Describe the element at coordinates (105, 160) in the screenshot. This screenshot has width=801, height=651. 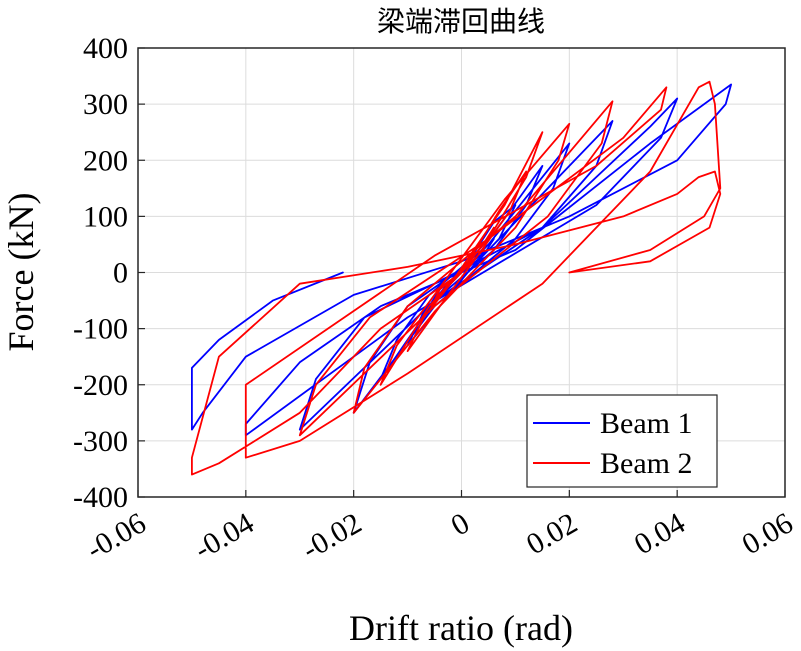
I see `y-tick-label: 200` at that location.